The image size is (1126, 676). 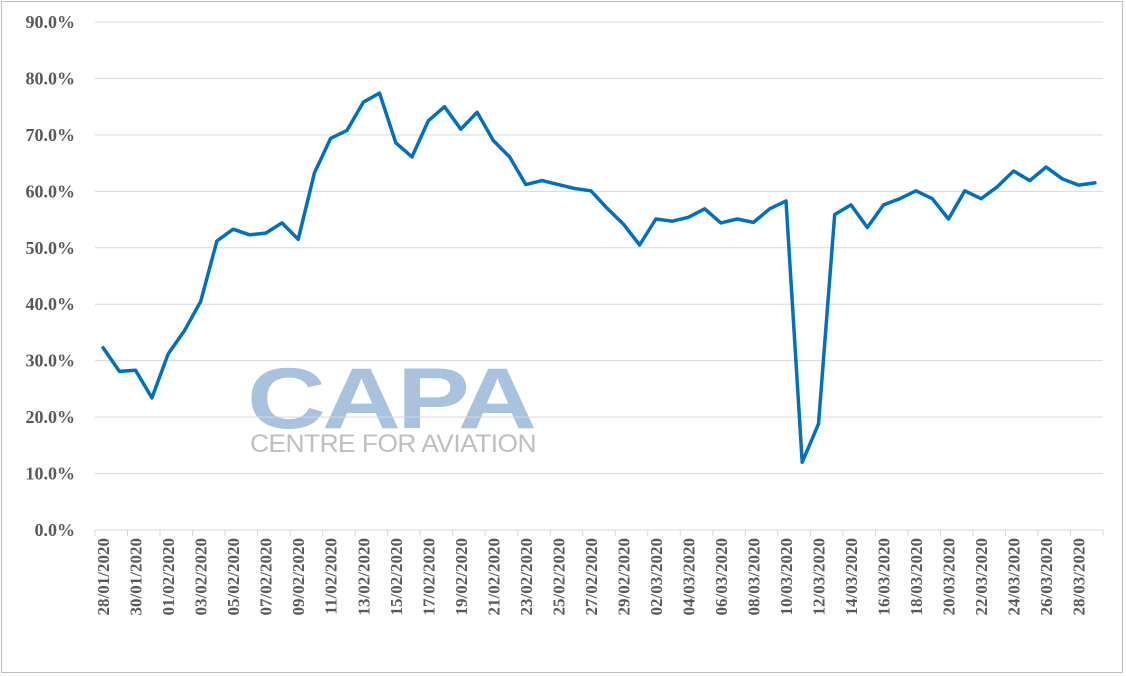 I want to click on x-tick-label: 15/02/2020, so click(x=396, y=576).